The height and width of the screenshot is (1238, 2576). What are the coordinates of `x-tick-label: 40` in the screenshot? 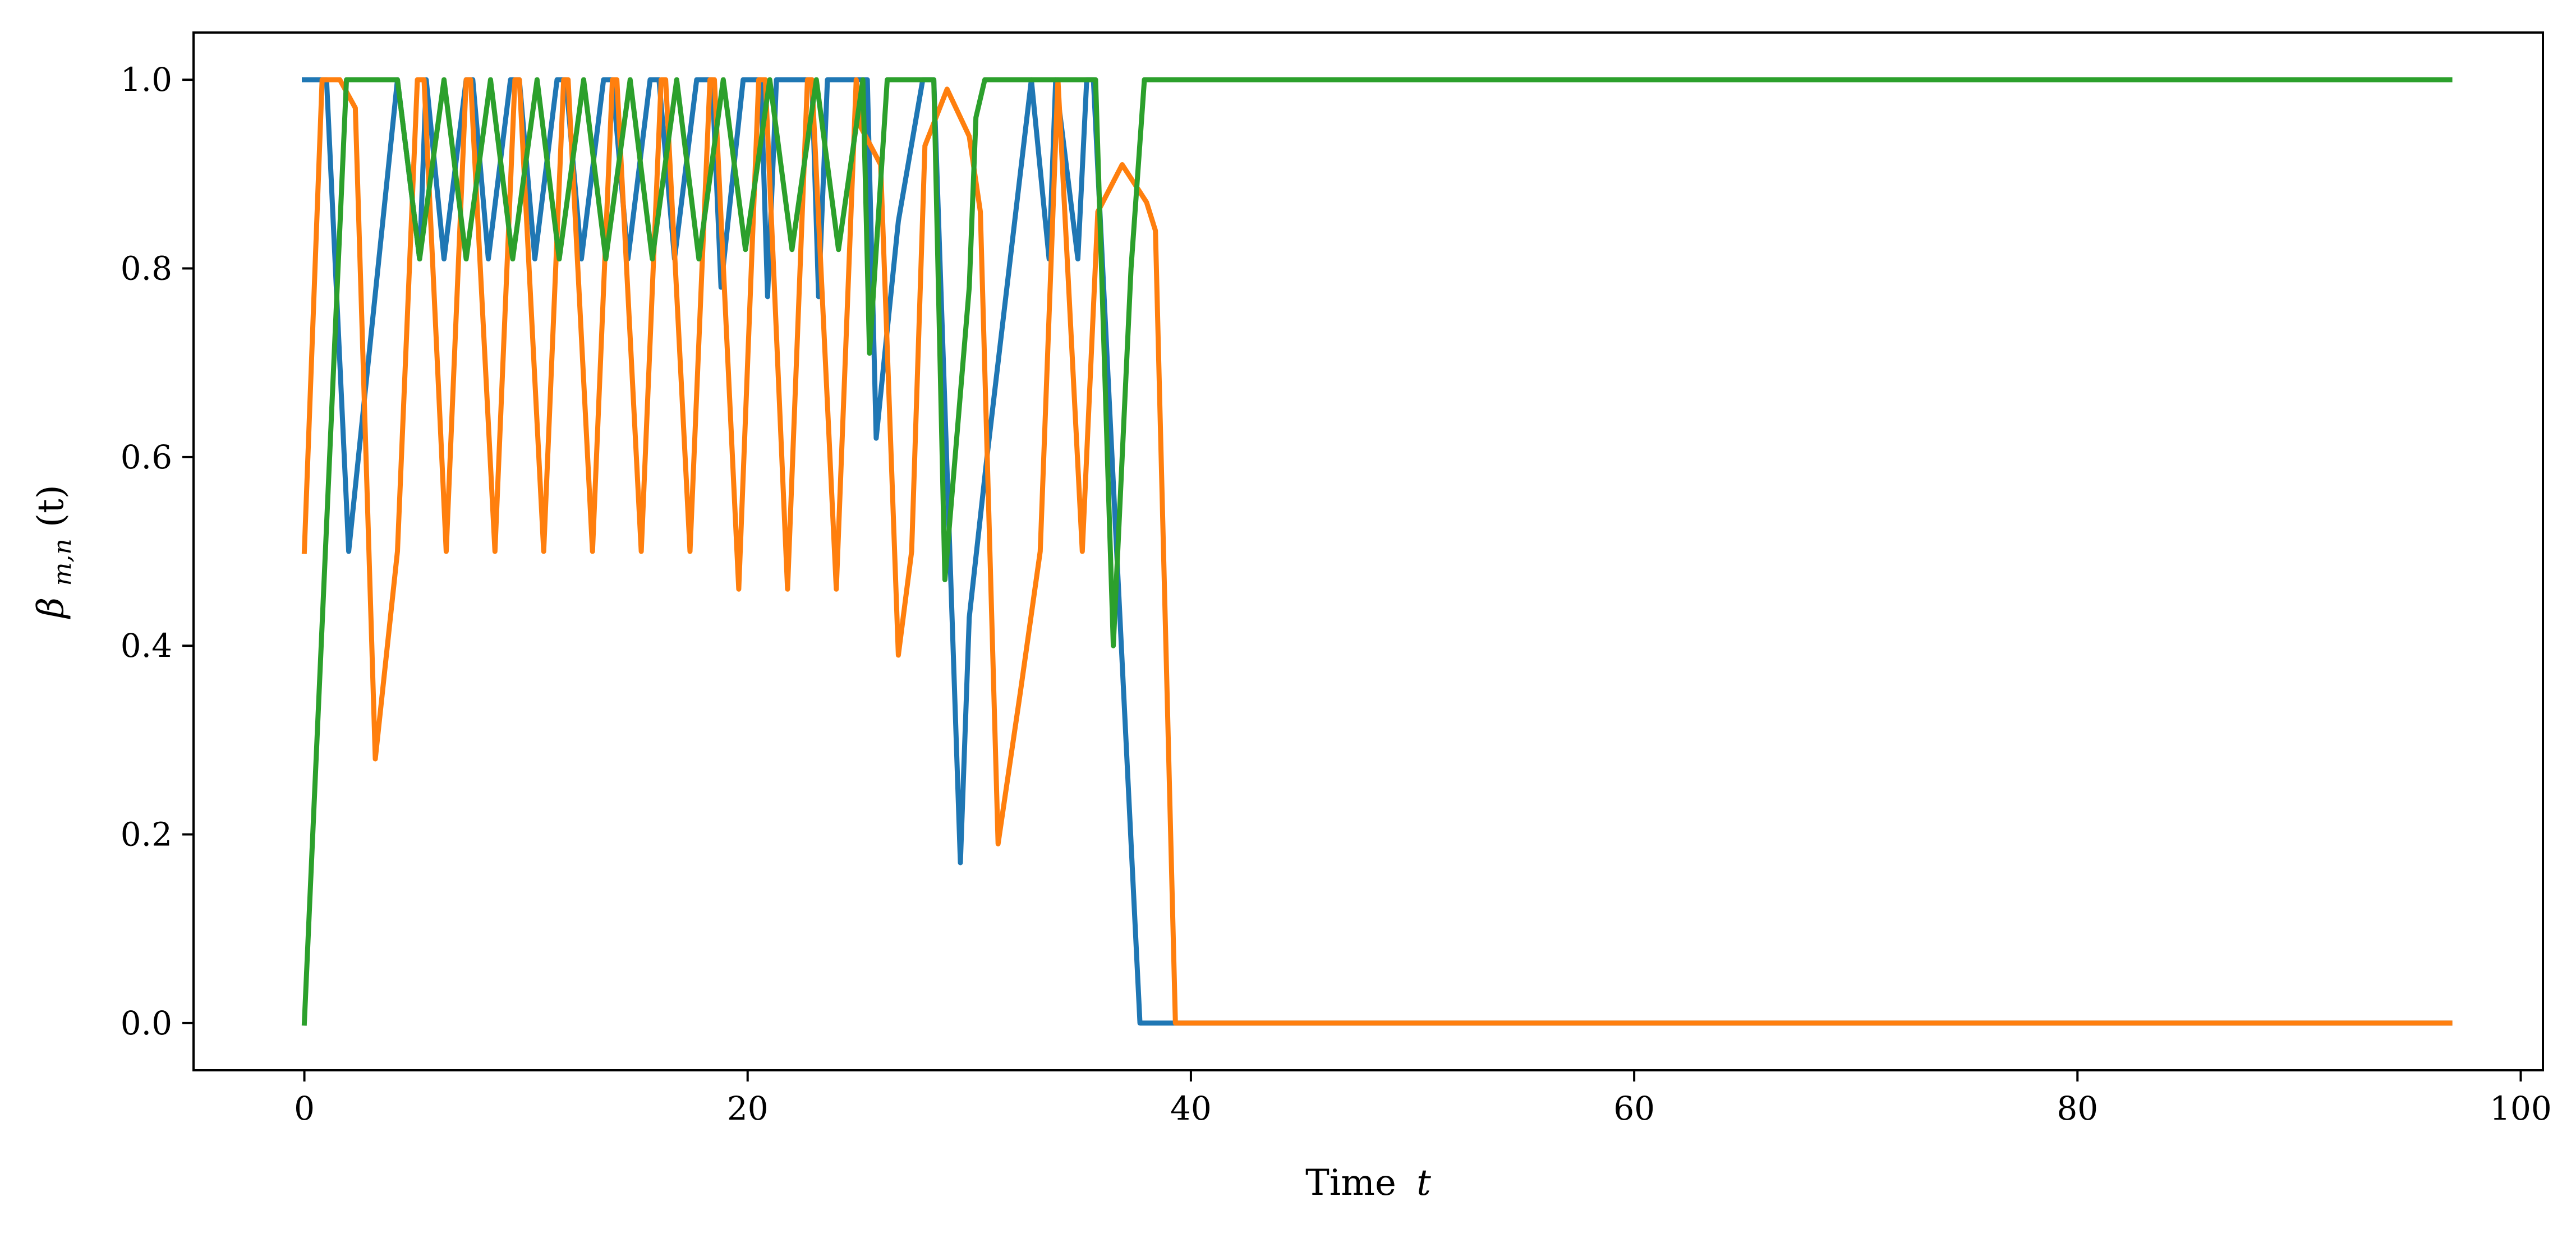 It's located at (1191, 1108).